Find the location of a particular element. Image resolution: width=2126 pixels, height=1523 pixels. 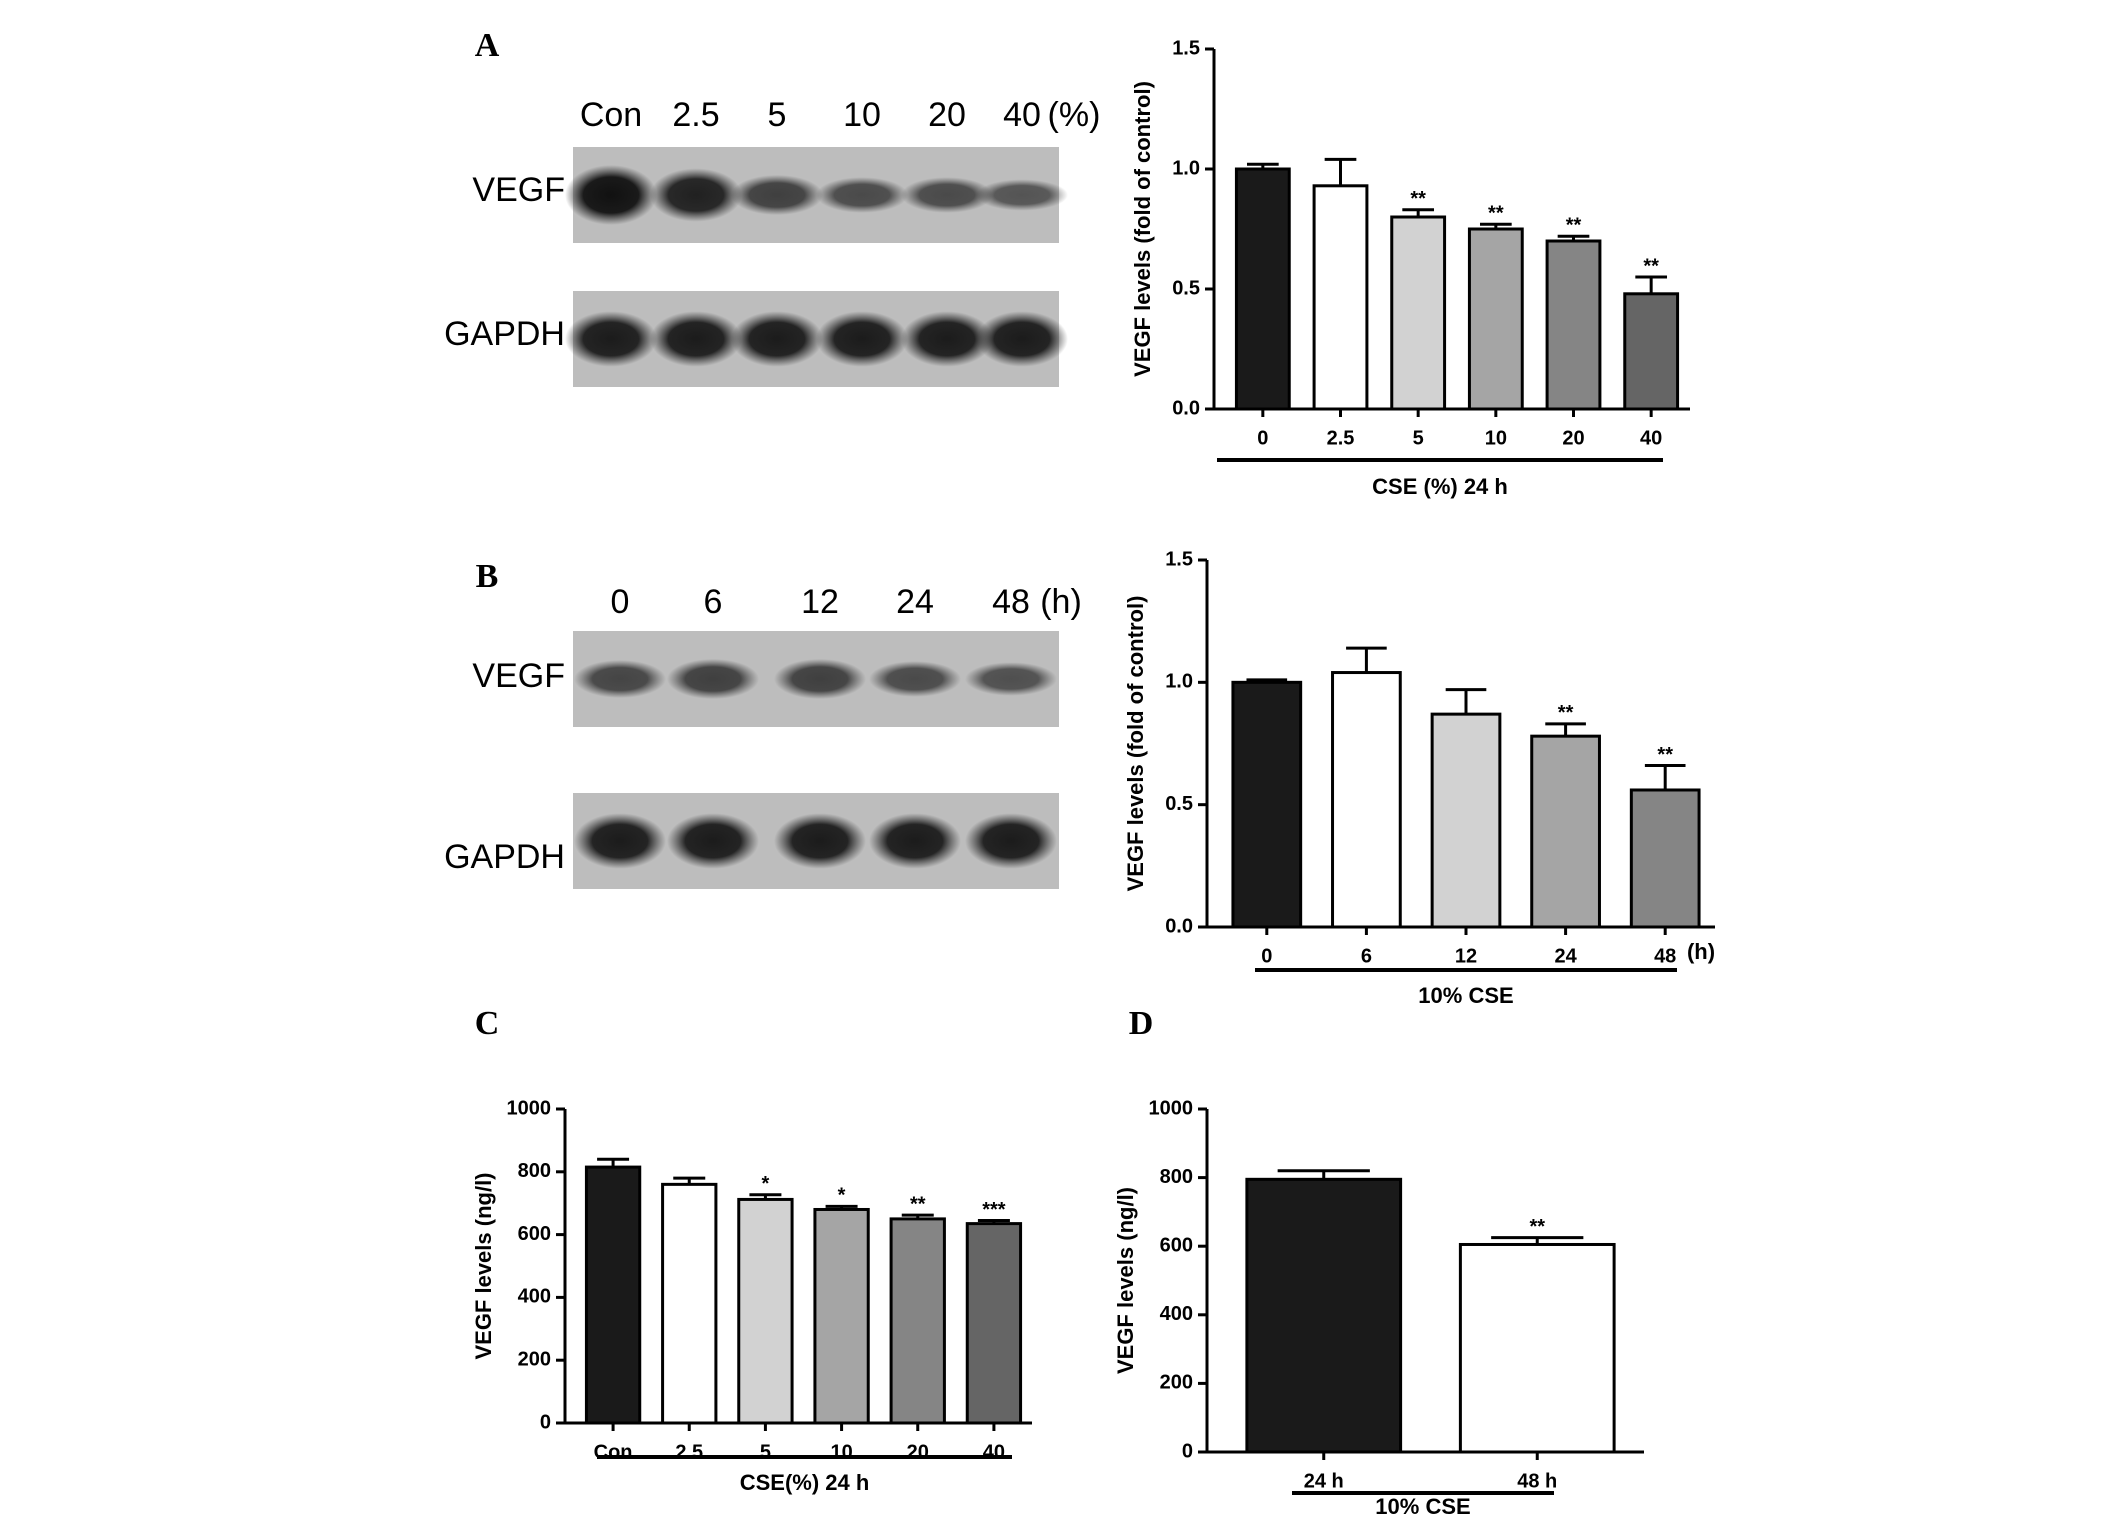

x-tick-label: 40 is located at coordinates (994, 1452).